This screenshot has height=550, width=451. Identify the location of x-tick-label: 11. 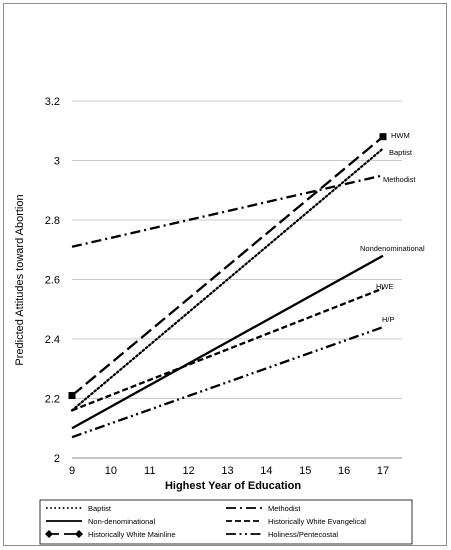
(149, 471).